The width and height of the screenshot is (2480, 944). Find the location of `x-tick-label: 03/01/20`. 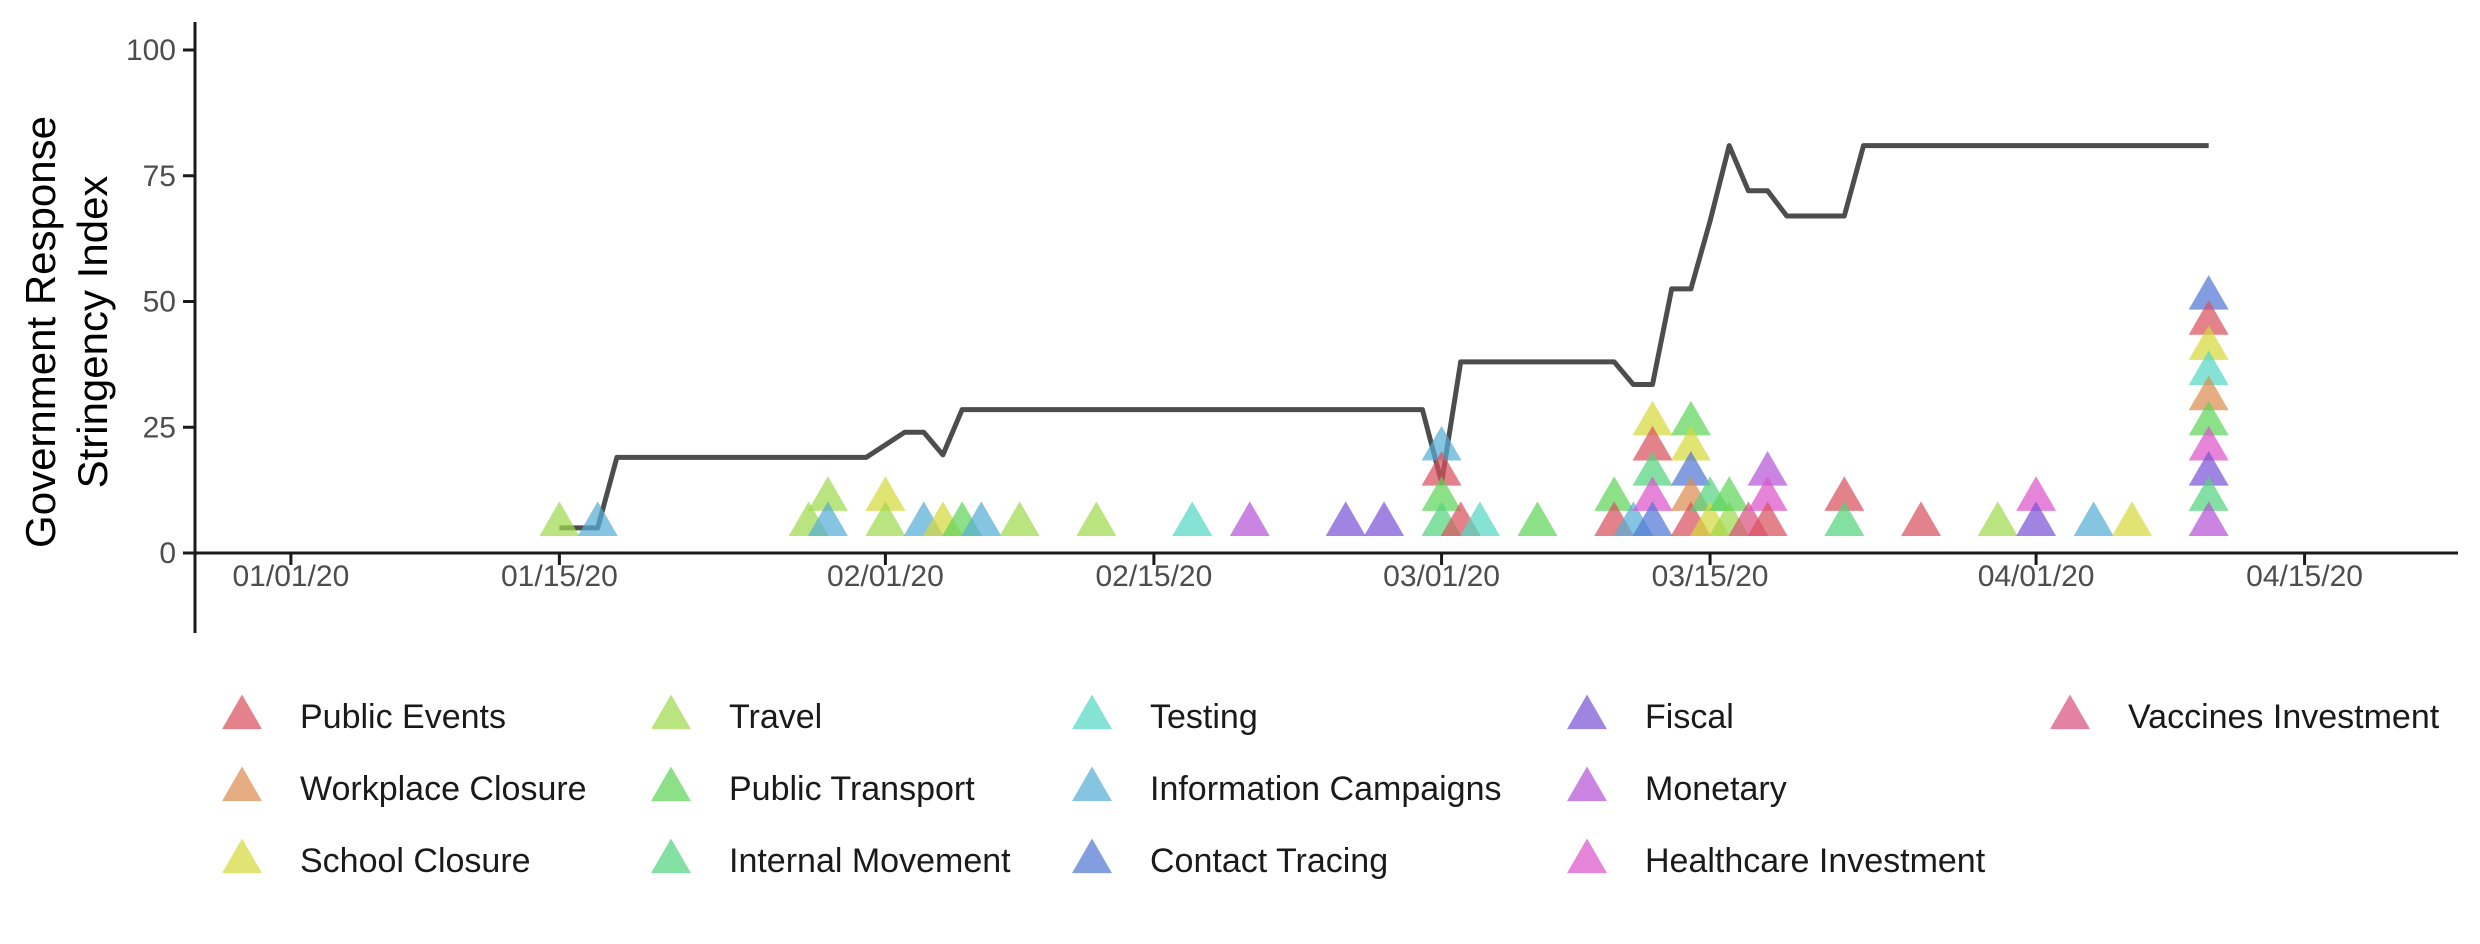

x-tick-label: 03/01/20 is located at coordinates (1441, 576).